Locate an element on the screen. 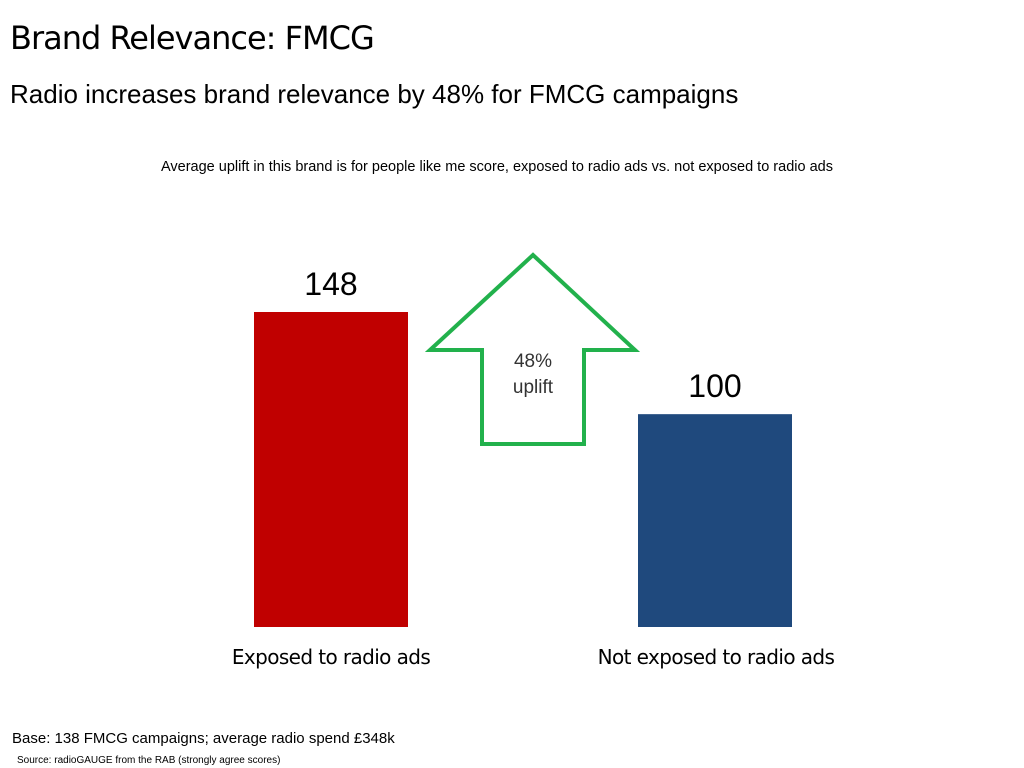 Image resolution: width=1024 pixels, height=768 pixels. uplift-word: uplift is located at coordinates (533, 387).